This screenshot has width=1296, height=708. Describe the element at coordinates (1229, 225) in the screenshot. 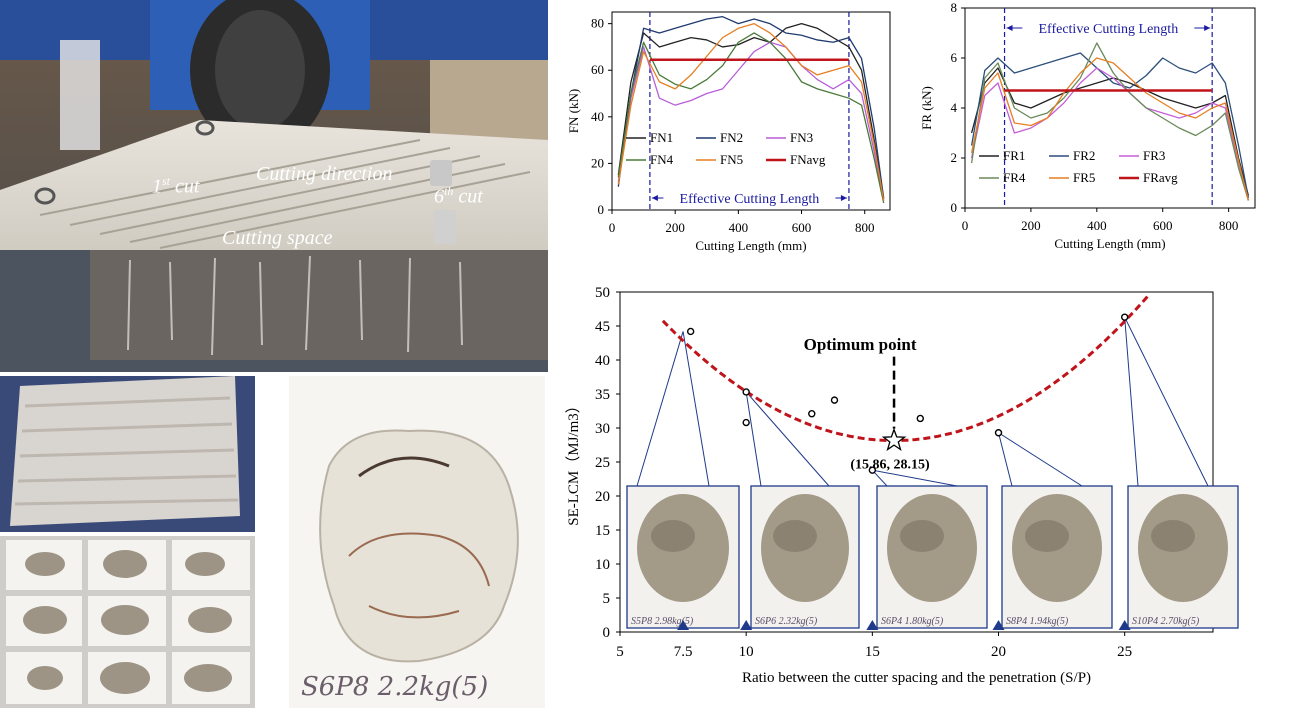

I see `fr-x-tick-label: 800` at that location.